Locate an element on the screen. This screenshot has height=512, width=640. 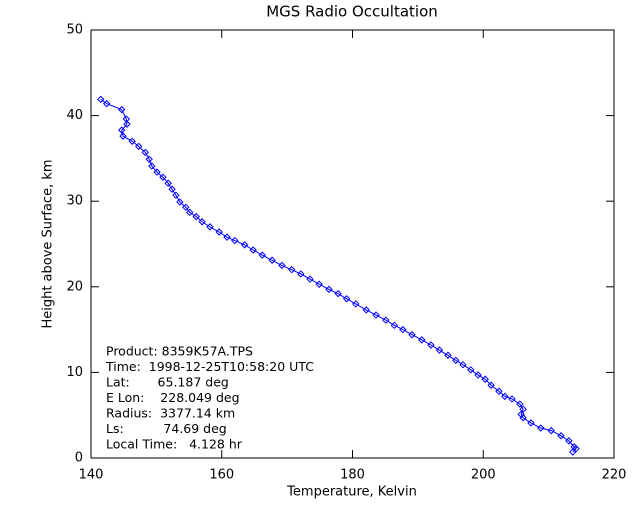
x-tick-label: 220 is located at coordinates (614, 475).